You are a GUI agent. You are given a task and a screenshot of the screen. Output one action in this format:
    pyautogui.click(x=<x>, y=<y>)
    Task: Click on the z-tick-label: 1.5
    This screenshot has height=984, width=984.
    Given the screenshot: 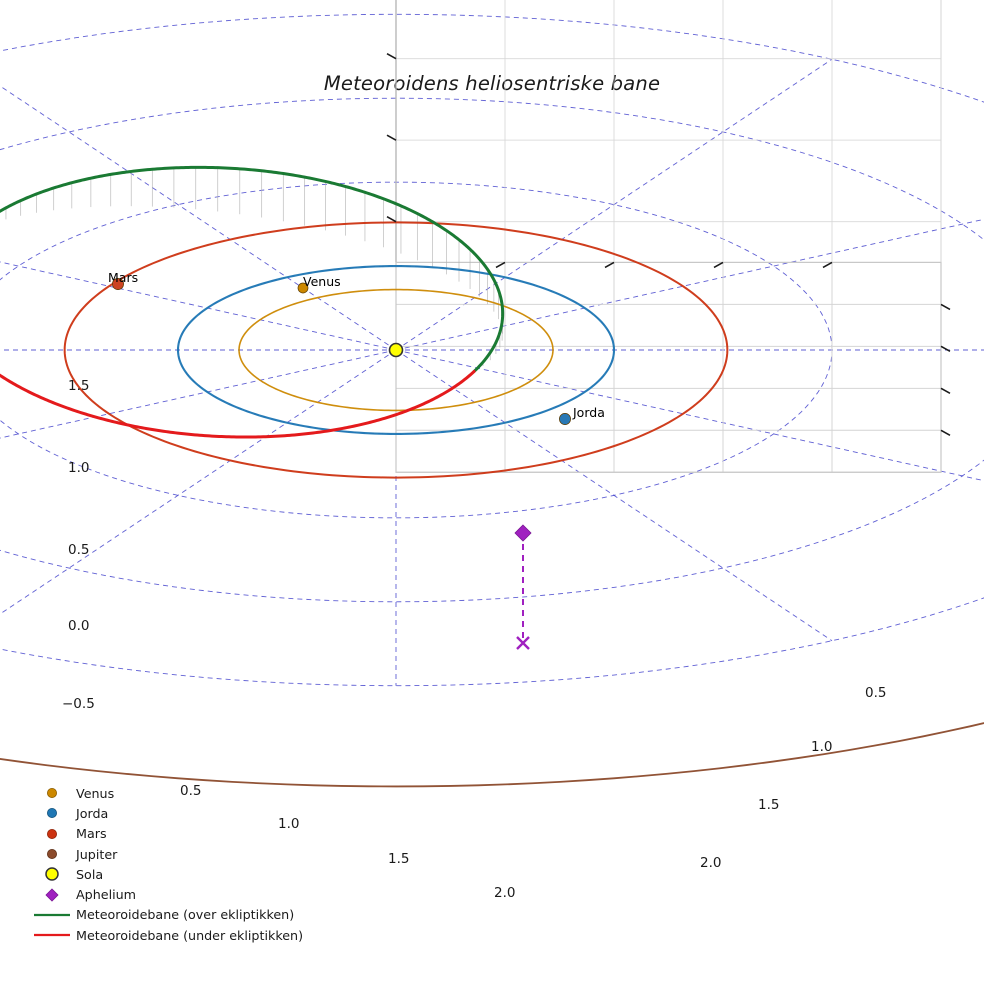 What is the action you would take?
    pyautogui.click(x=79, y=386)
    